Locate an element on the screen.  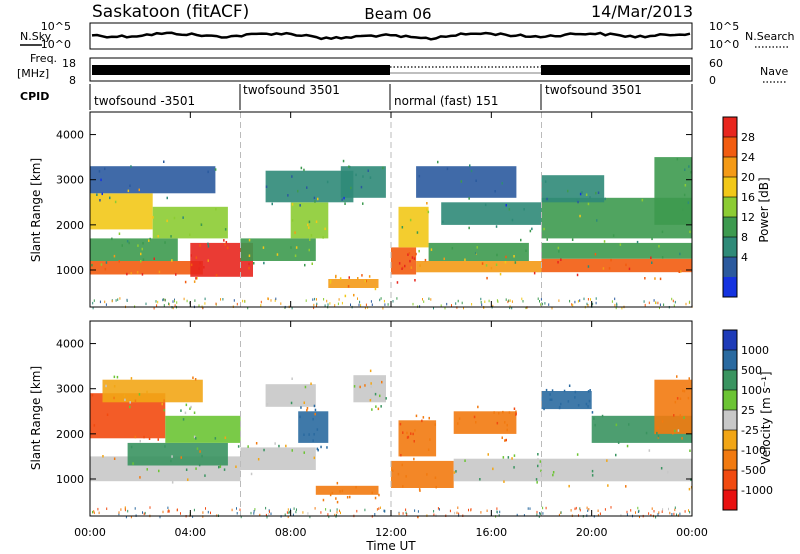
x-axis-label: Time UT is located at coordinates (390, 546).